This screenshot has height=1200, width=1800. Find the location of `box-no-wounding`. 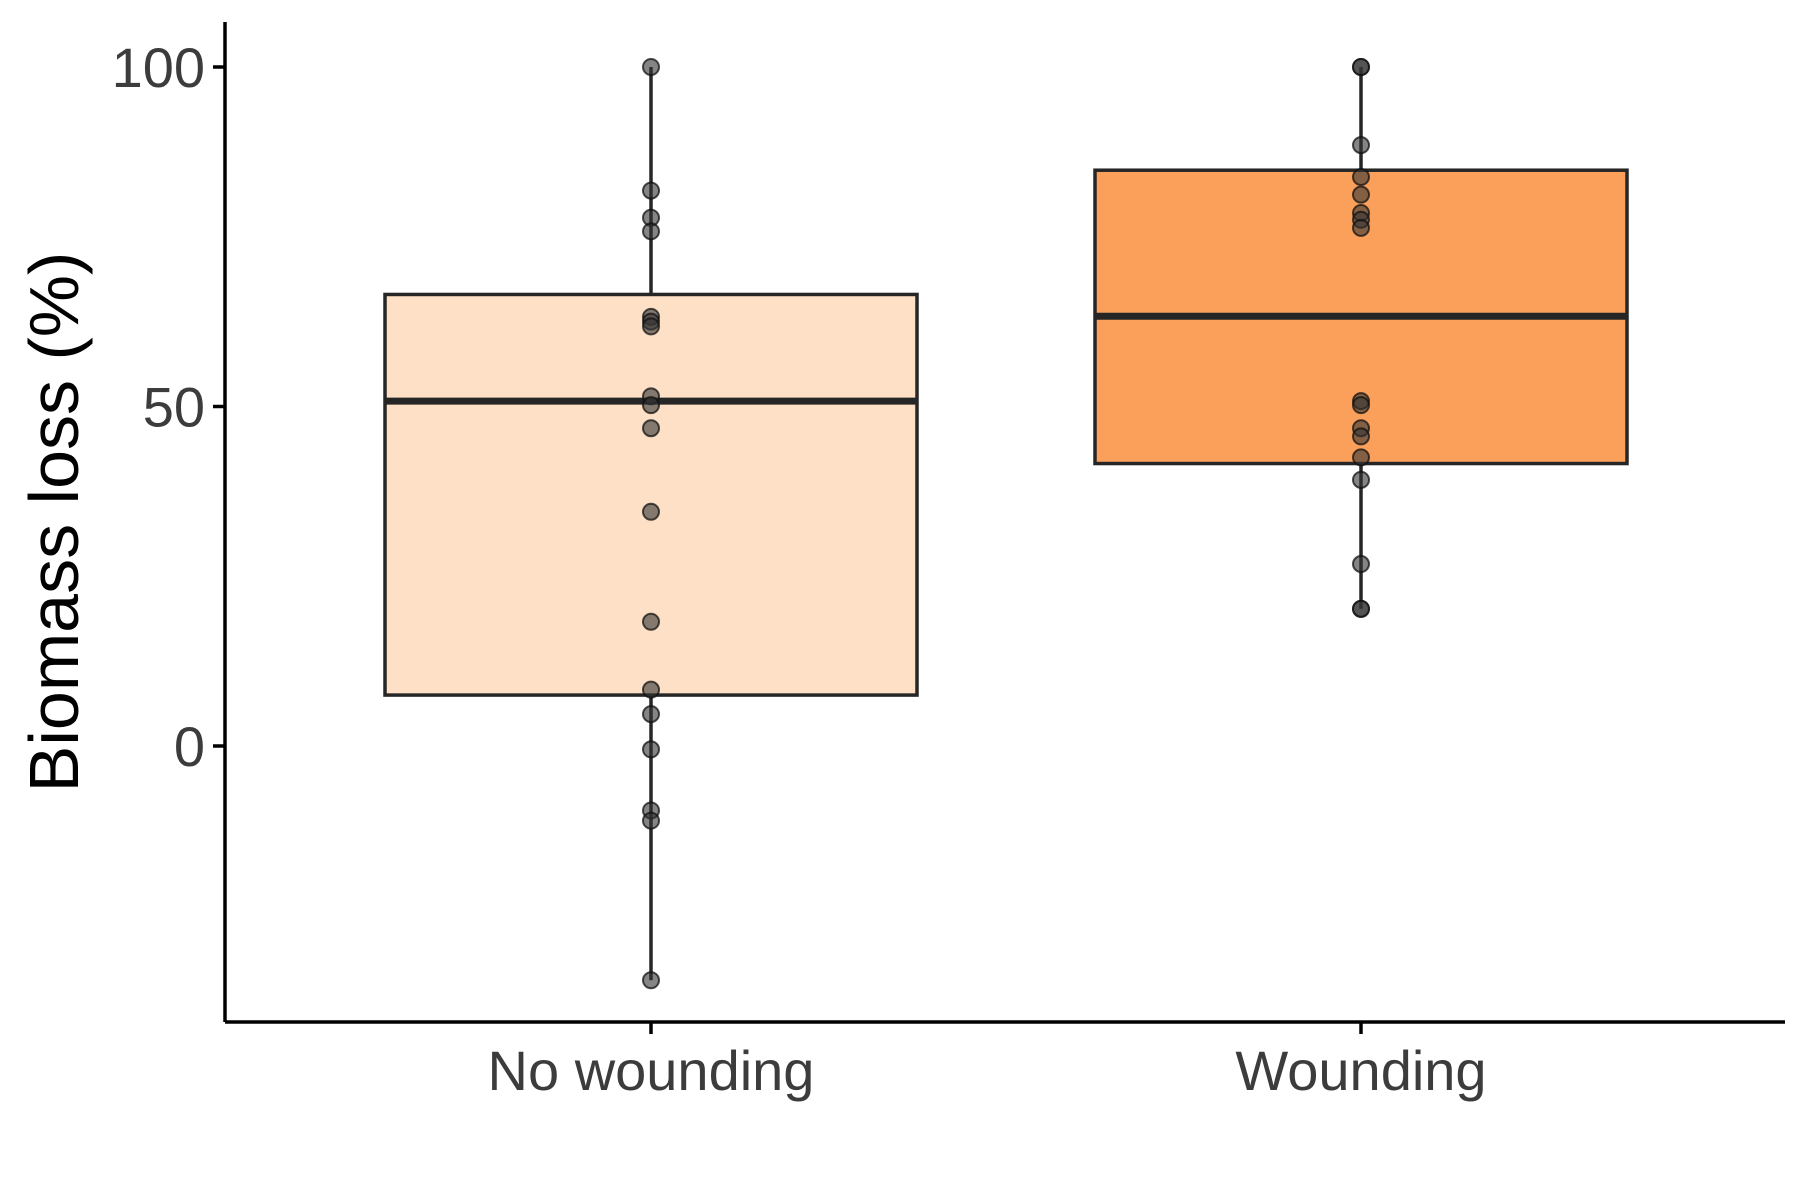

box-no-wounding is located at coordinates (651, 494).